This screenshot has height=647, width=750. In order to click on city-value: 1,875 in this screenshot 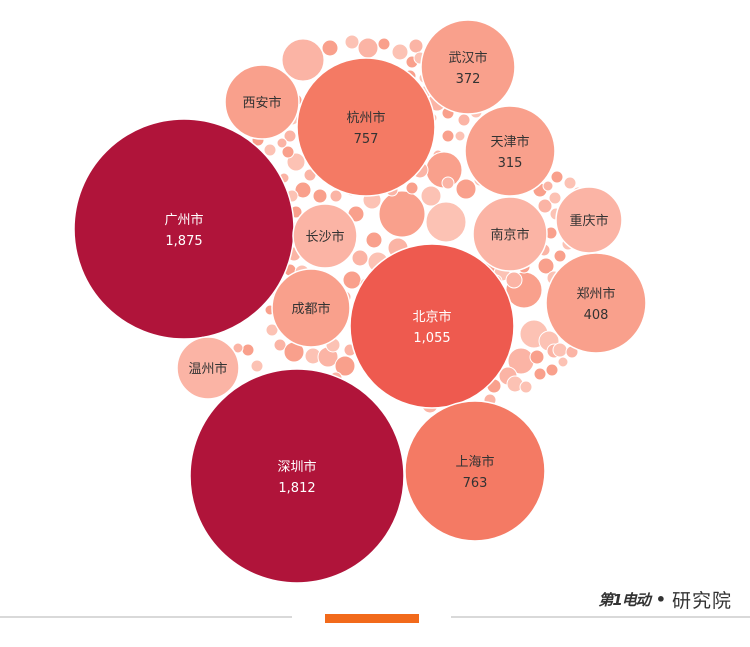, I will do `click(183, 241)`.